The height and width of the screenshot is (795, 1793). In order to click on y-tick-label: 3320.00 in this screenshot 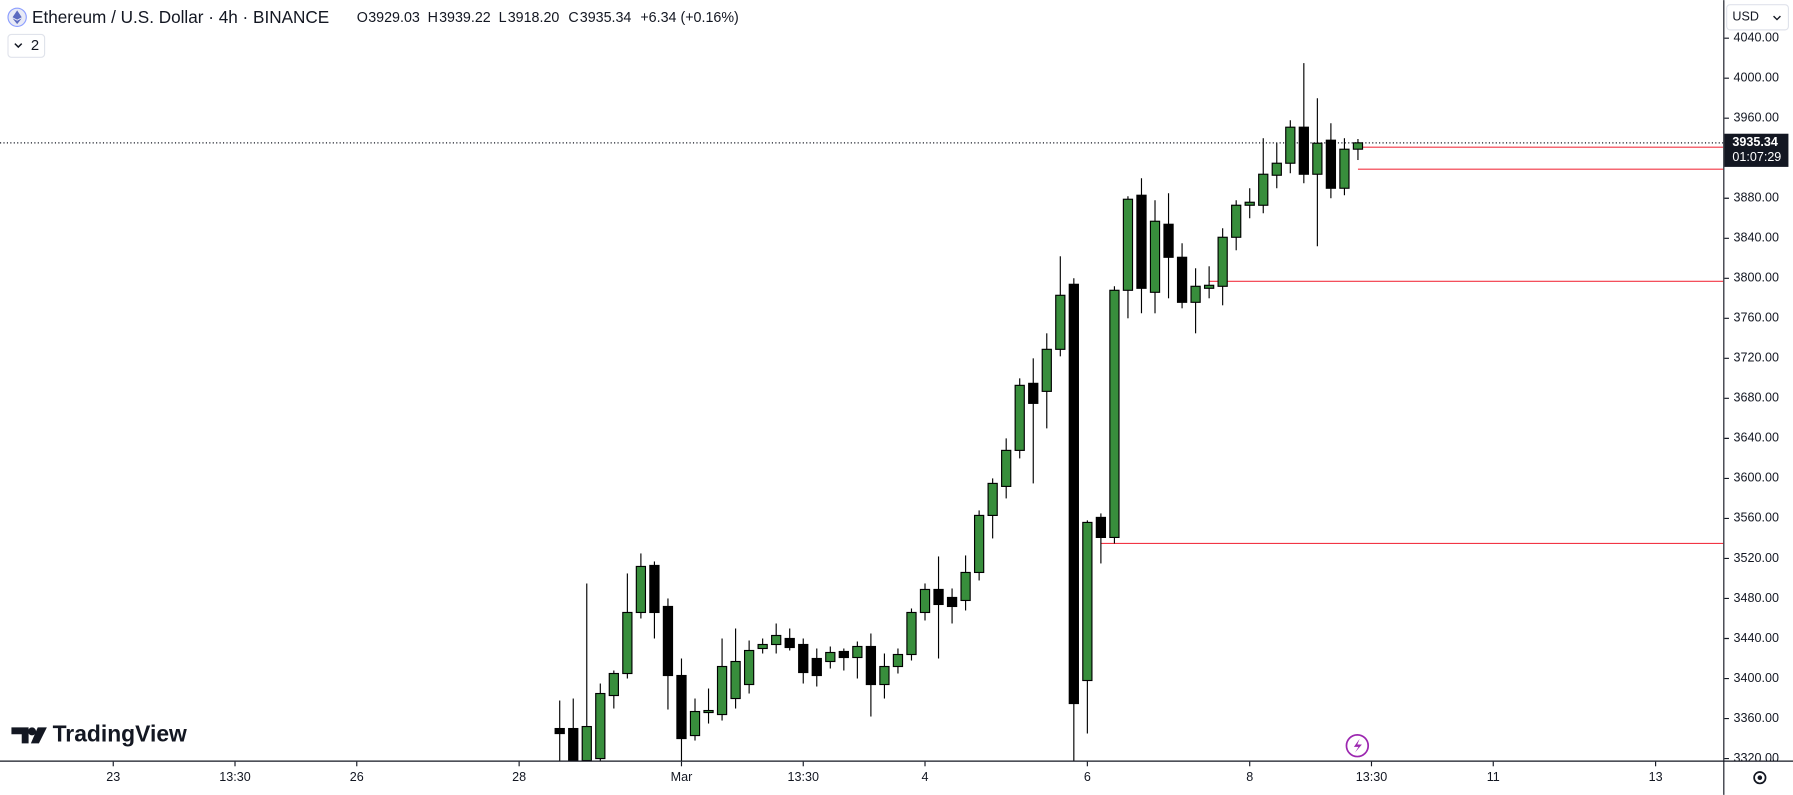, I will do `click(1756, 758)`.